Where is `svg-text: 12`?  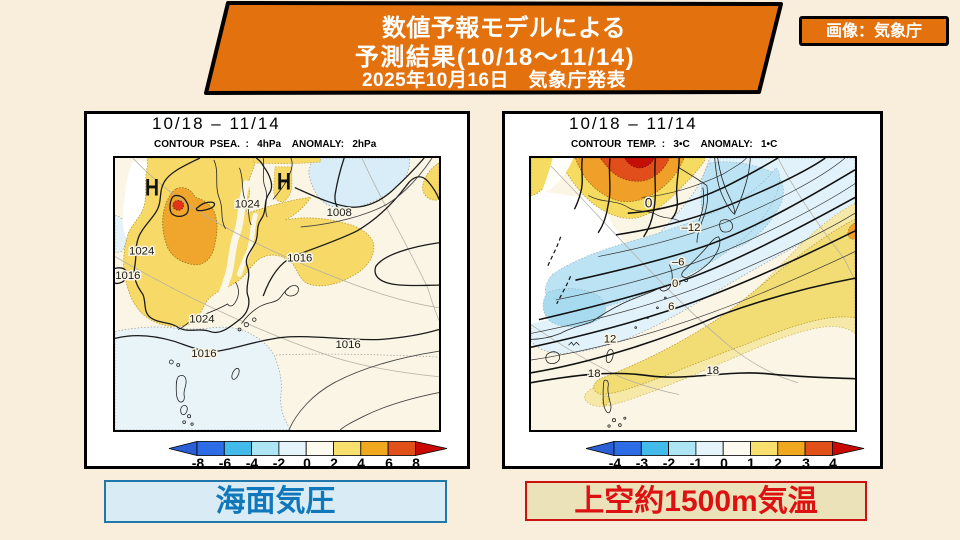
svg-text: 12 is located at coordinates (610, 339).